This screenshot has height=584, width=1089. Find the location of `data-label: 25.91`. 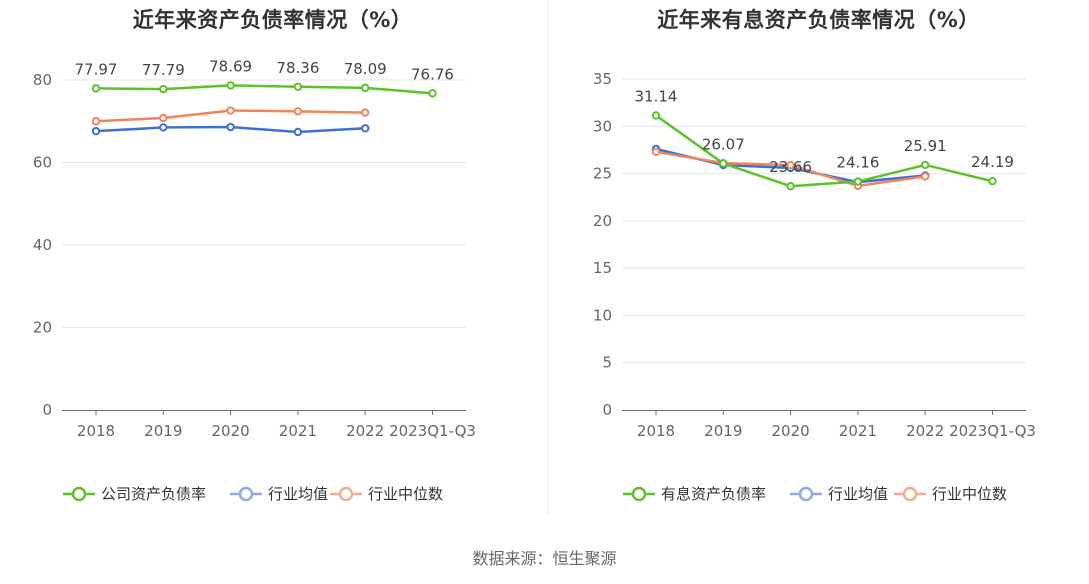

data-label: 25.91 is located at coordinates (925, 146).